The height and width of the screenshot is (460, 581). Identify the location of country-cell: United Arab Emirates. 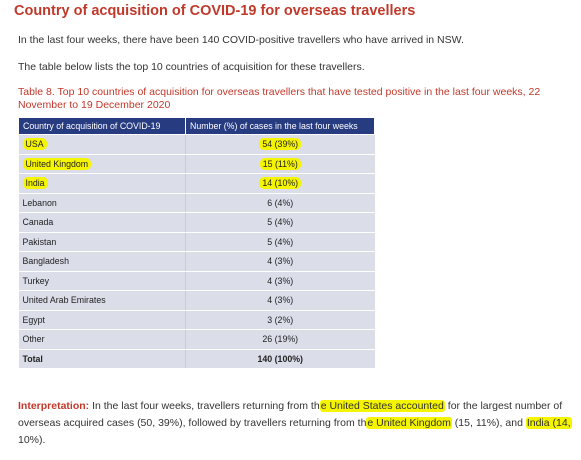
(102, 300).